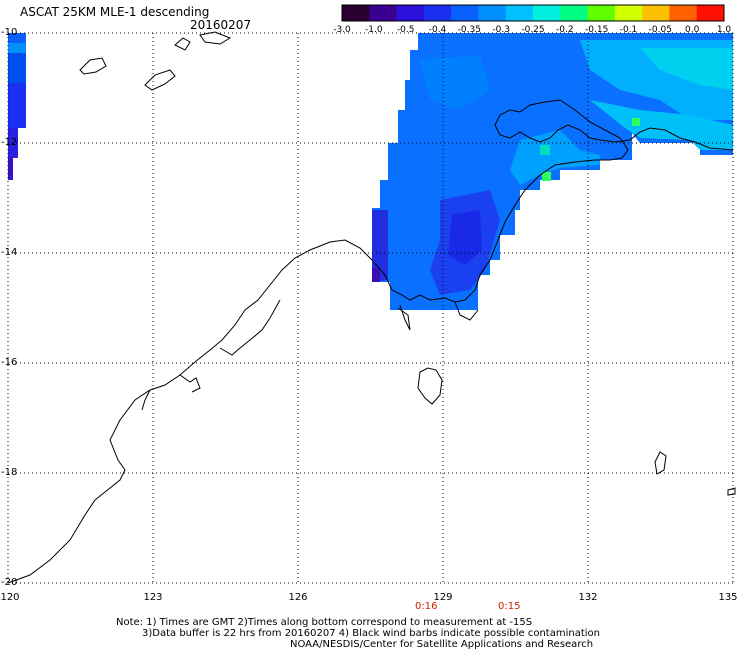 Image resolution: width=740 pixels, height=650 pixels. What do you see at coordinates (9, 142) in the screenshot?
I see `lat-label: -12` at bounding box center [9, 142].